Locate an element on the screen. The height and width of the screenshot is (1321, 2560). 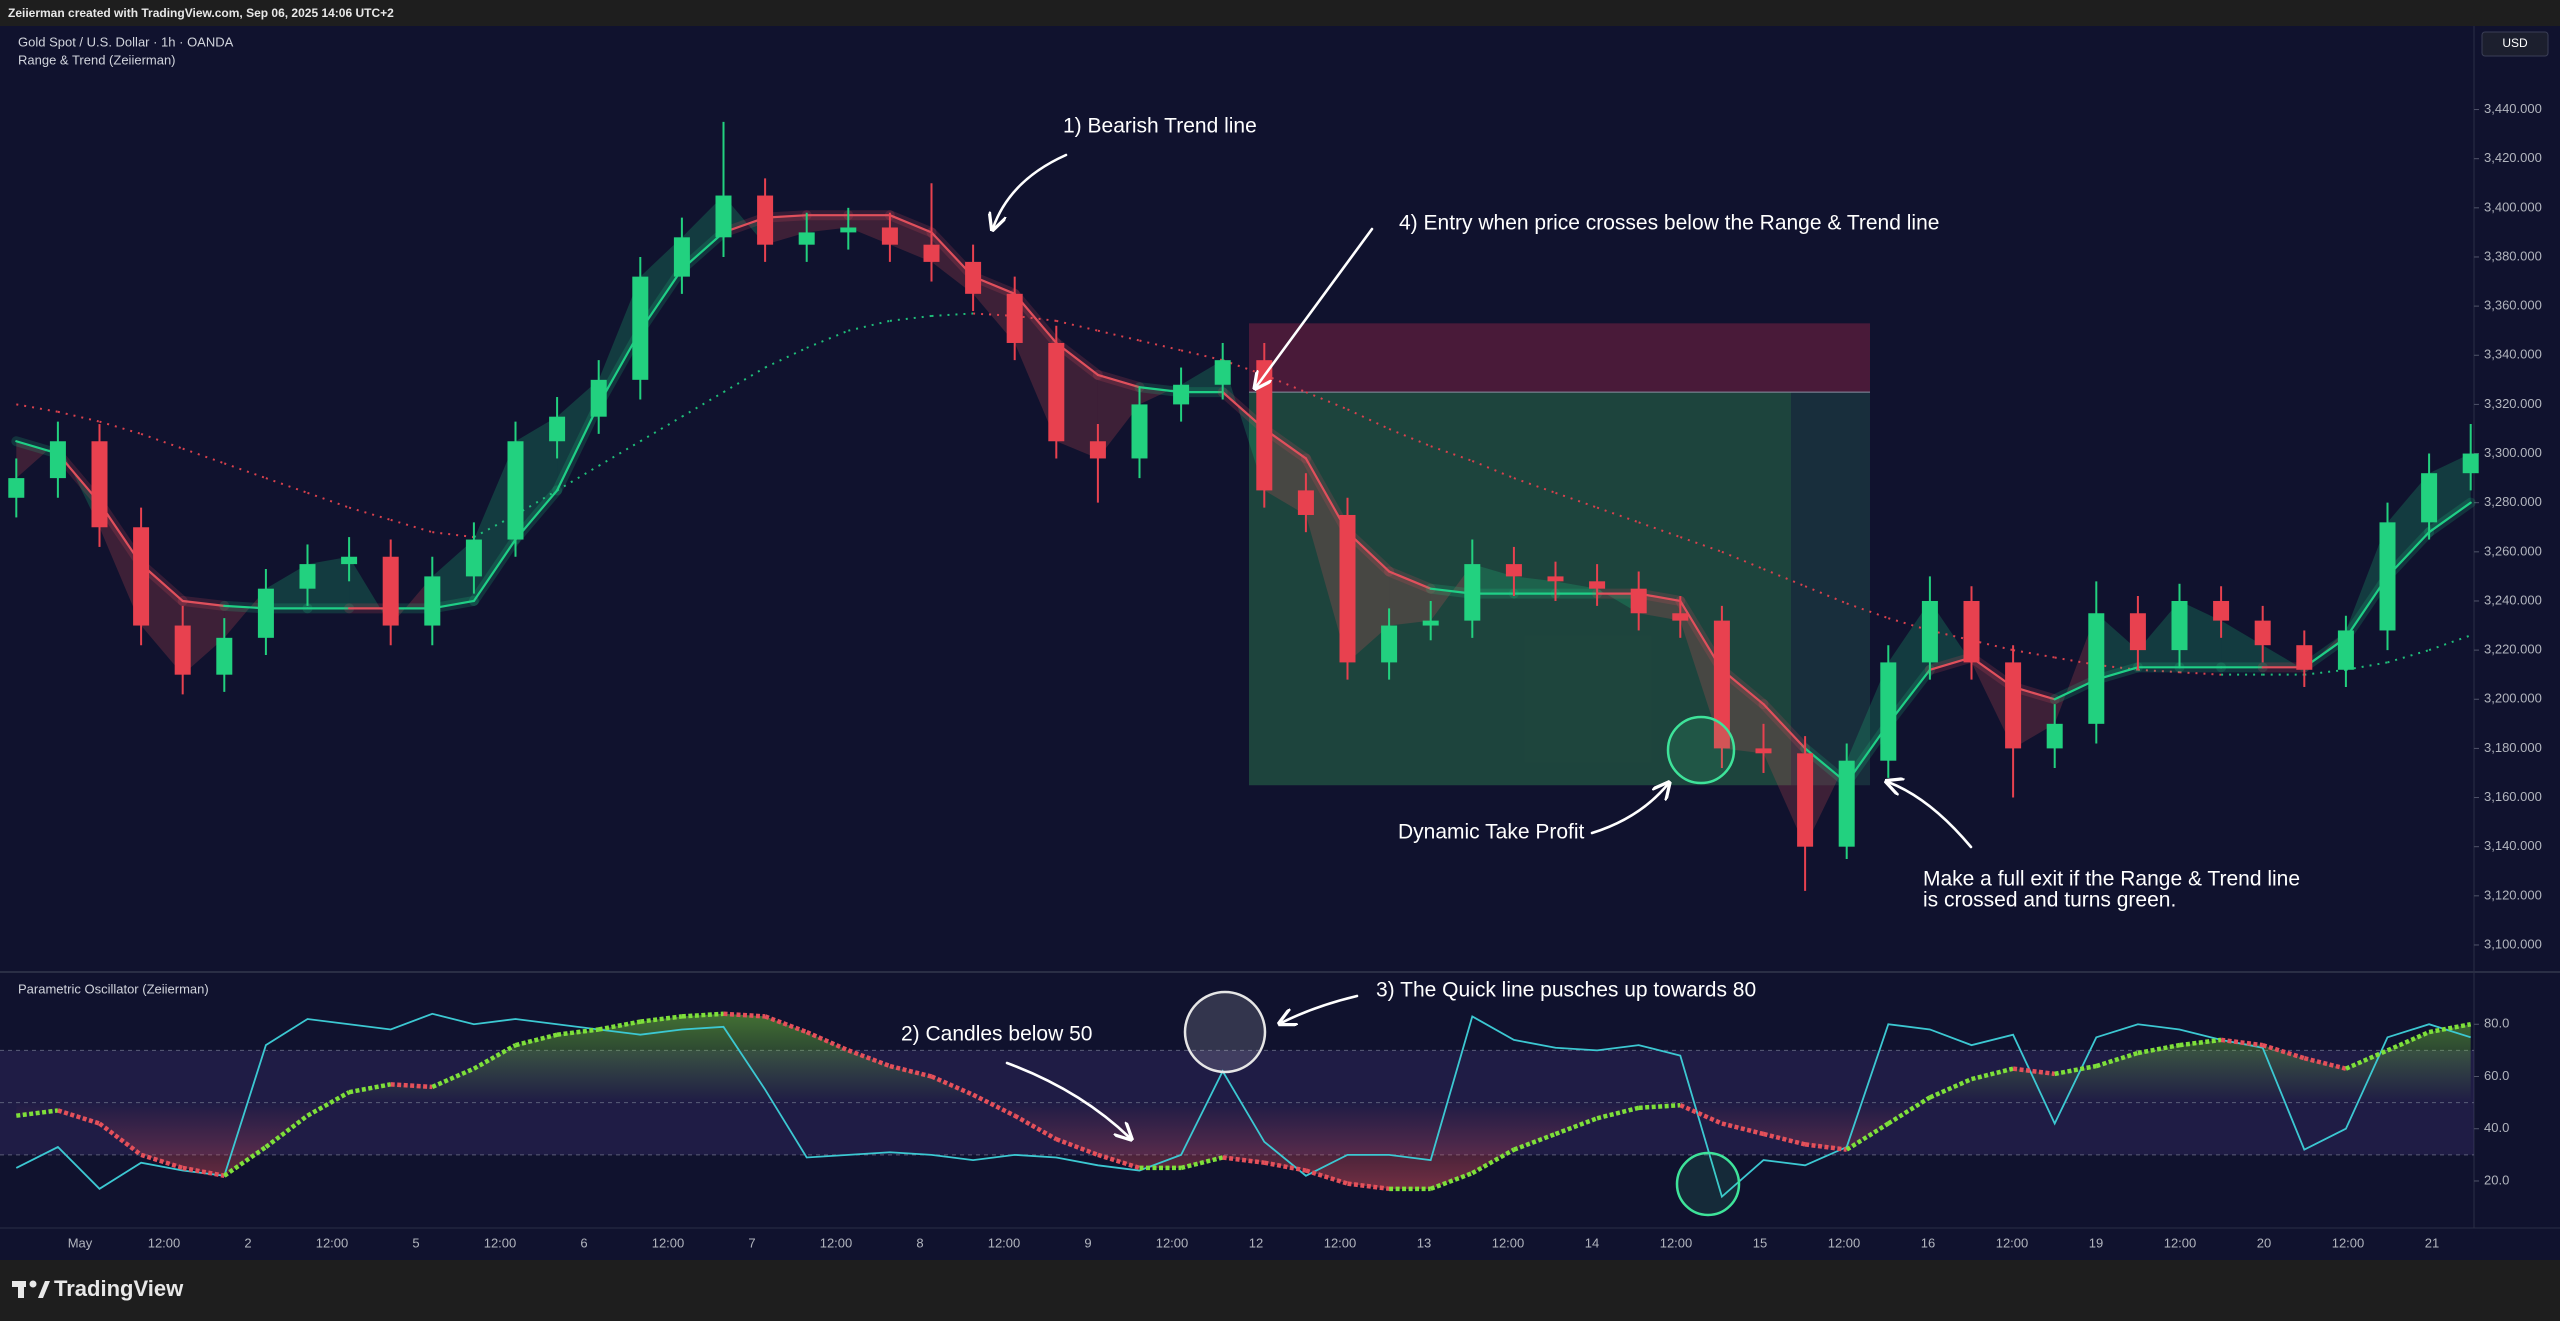
currency: USD is located at coordinates (2515, 43).